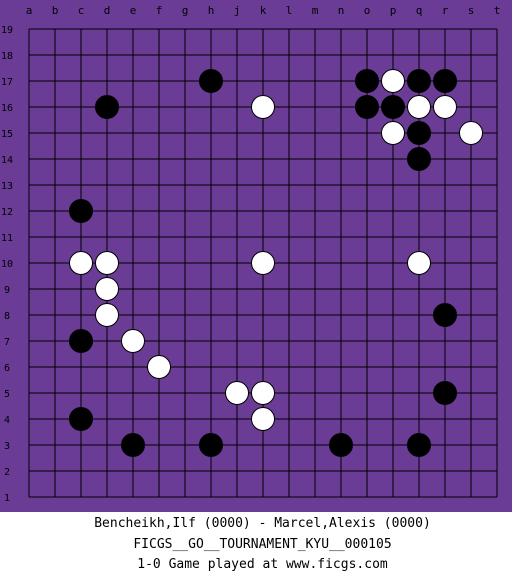 This screenshot has height=580, width=525. I want to click on column-label: n, so click(341, 10).